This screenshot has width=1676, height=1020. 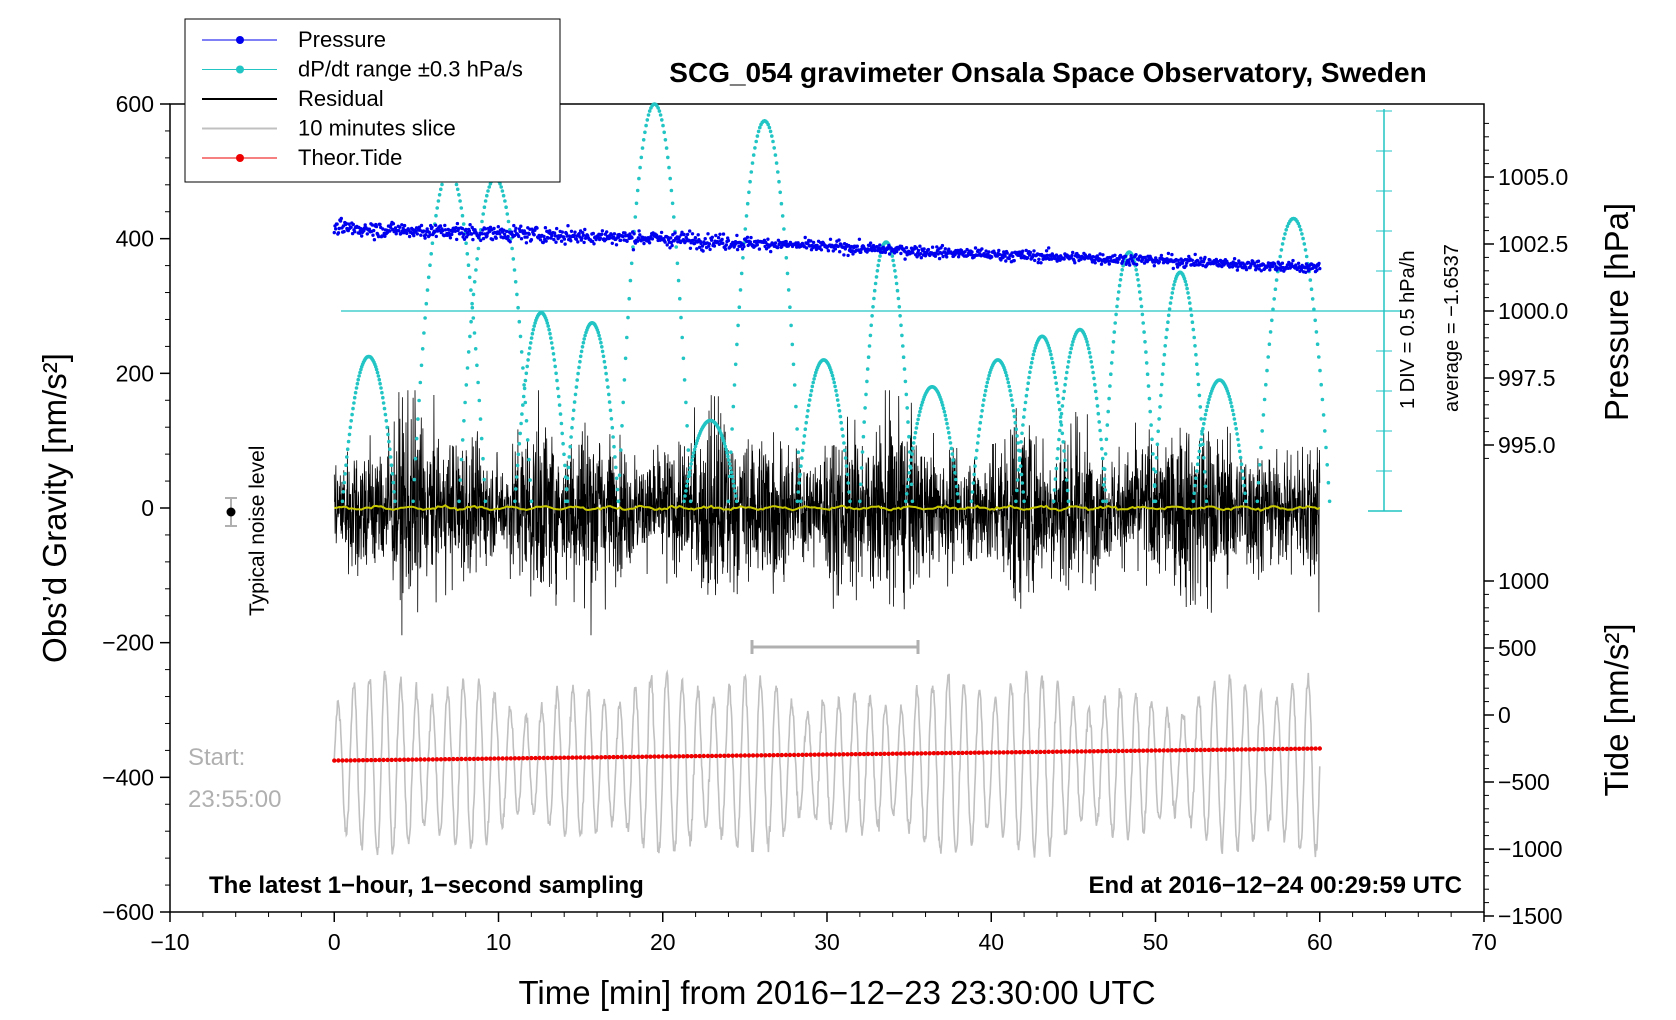 I want to click on pressure-tick-label: 997.5, so click(x=1527, y=378).